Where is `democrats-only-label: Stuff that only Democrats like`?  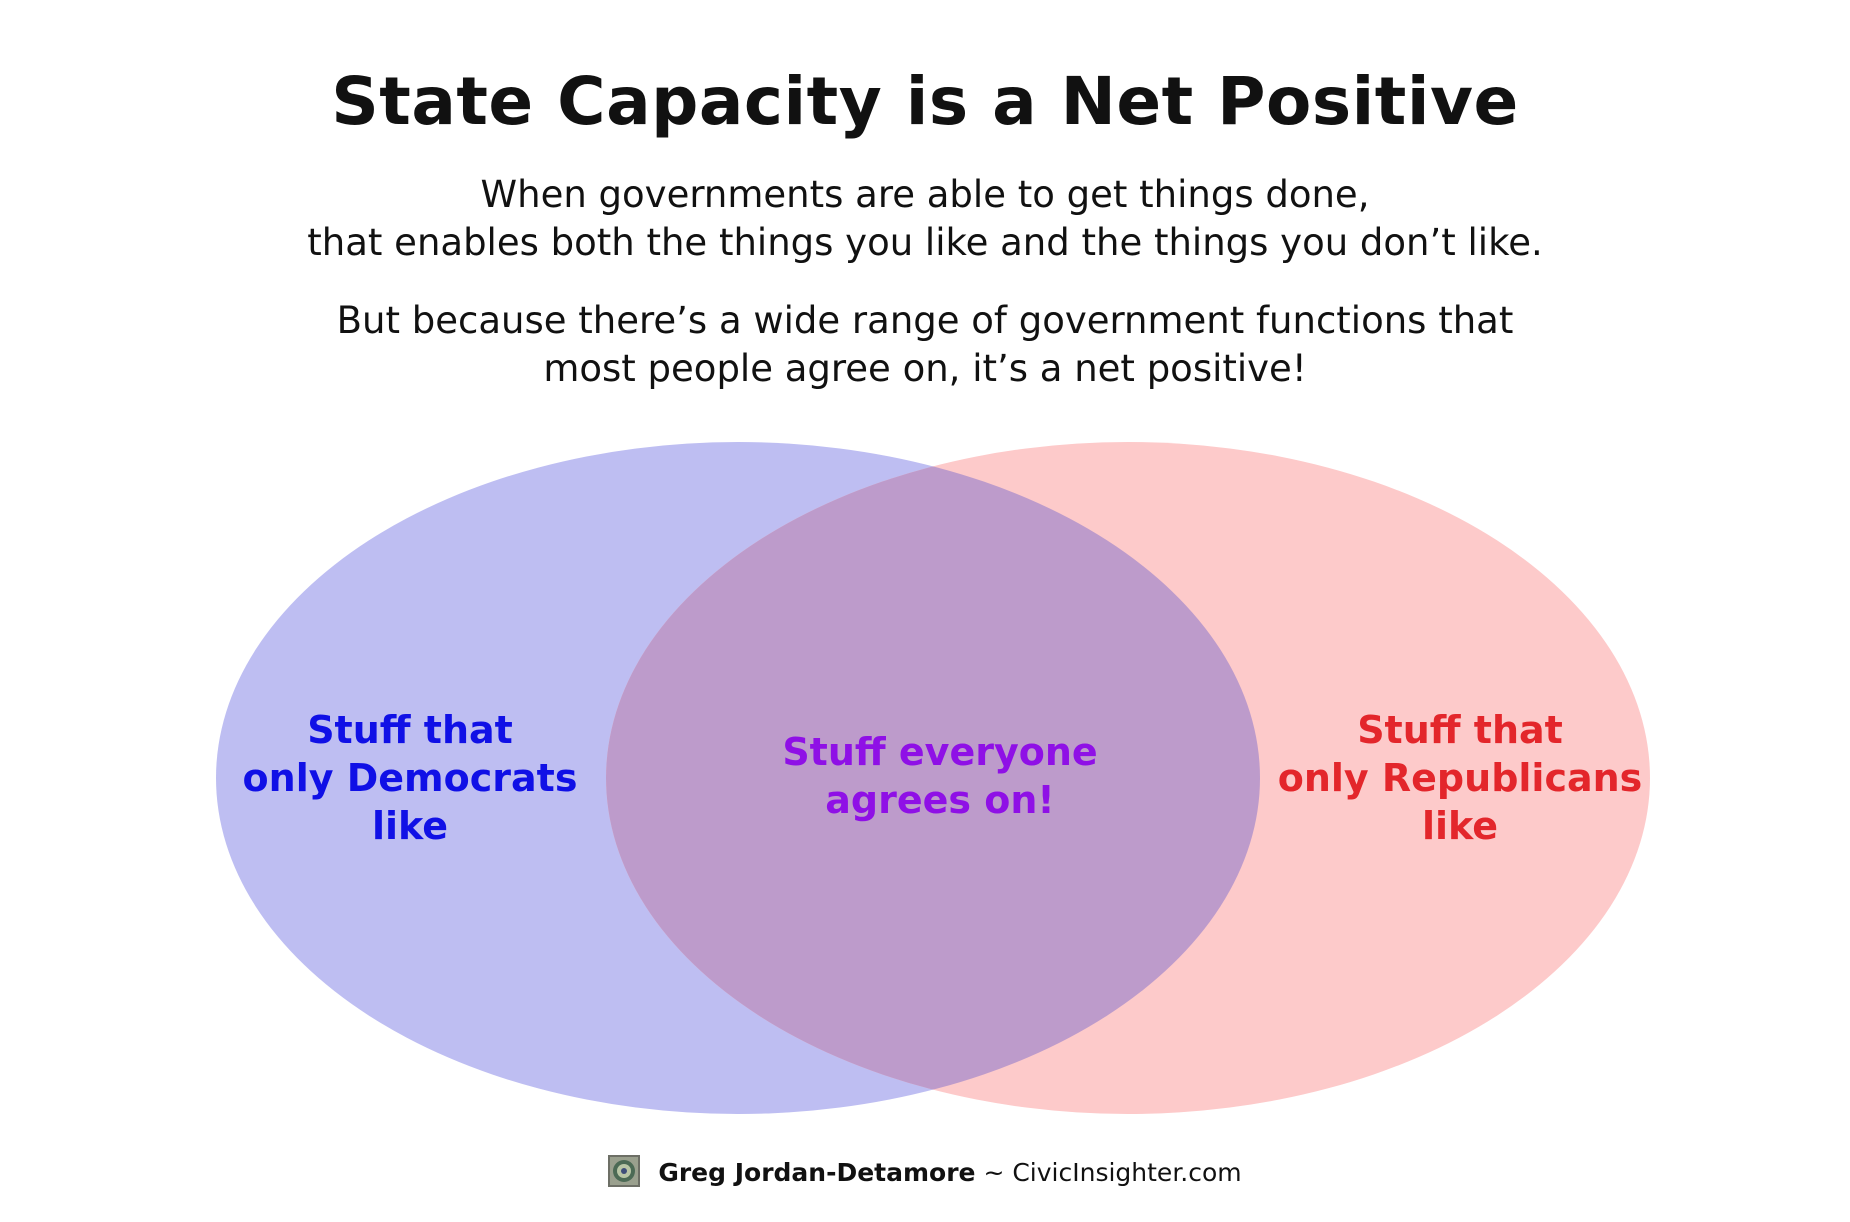
democrats-only-label: Stuff that only Democrats like is located at coordinates (410, 778).